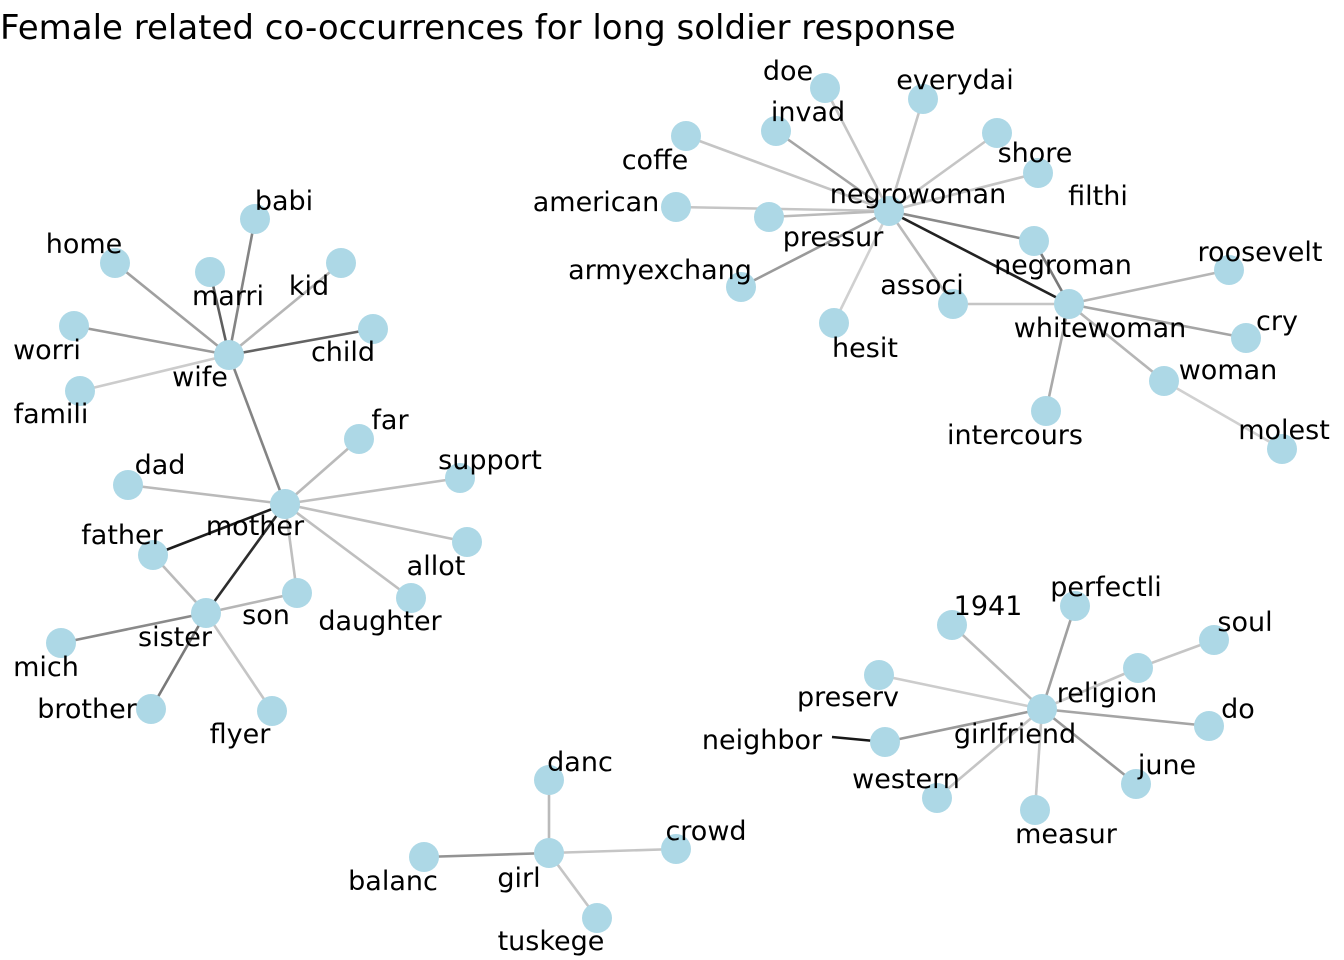 The width and height of the screenshot is (1344, 960). Describe the element at coordinates (229, 355) in the screenshot. I see `node-wife` at that location.